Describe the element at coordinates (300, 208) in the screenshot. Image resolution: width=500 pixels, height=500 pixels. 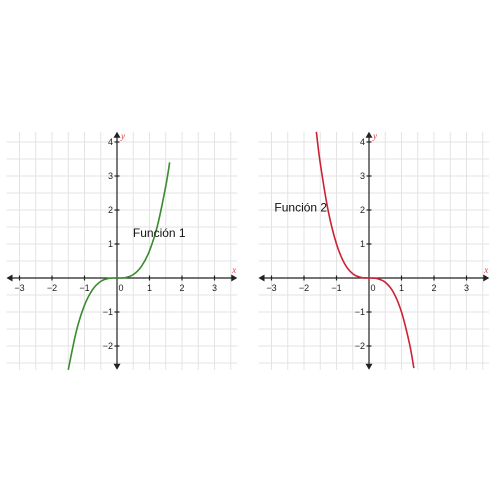
I see `function-label-2: Función 2` at that location.